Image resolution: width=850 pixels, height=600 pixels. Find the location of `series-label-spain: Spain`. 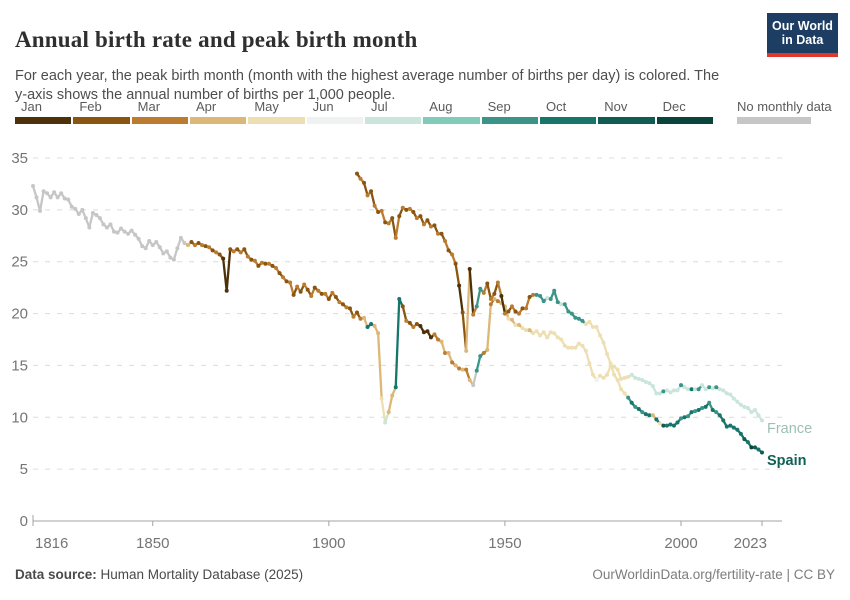

series-label-spain: Spain is located at coordinates (786, 461).